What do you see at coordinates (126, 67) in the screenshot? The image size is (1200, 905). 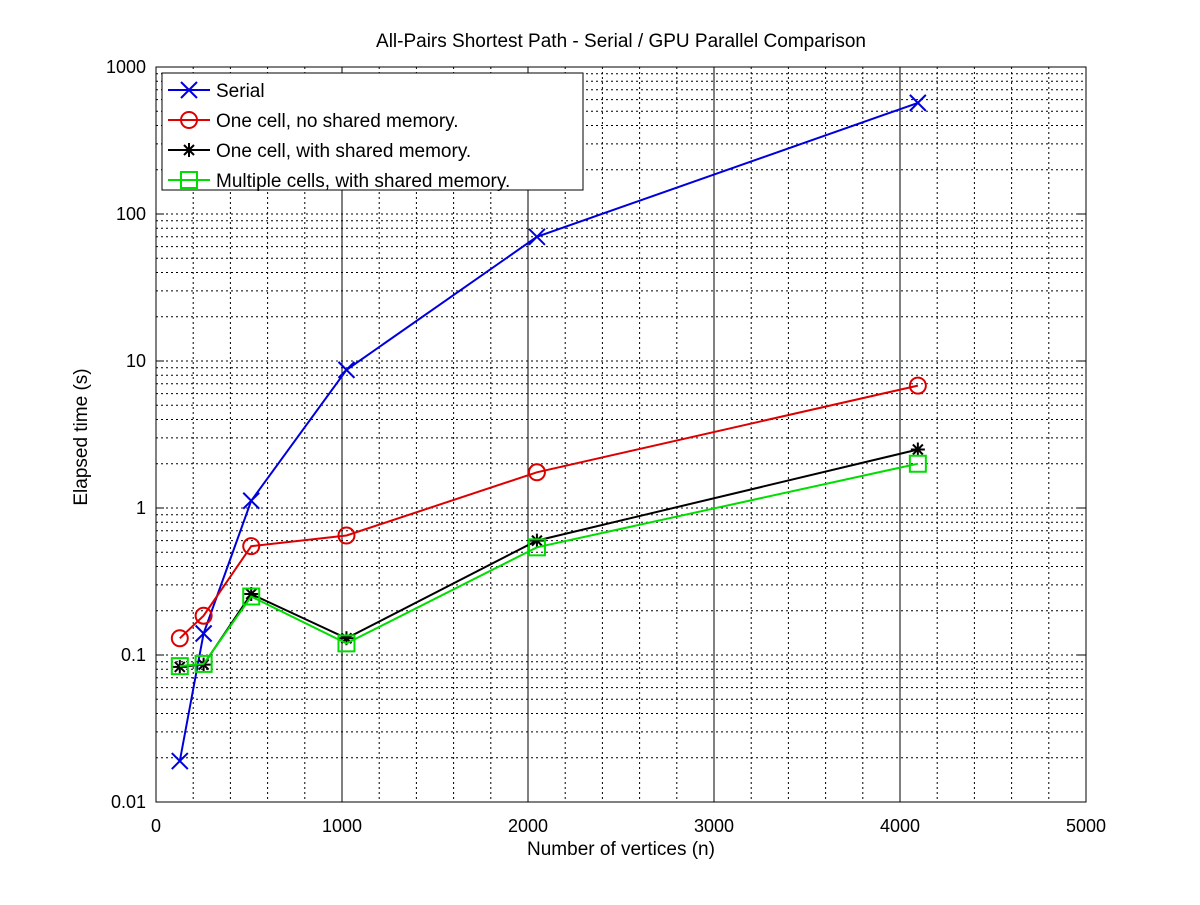 I see `y-tick-label: 1000` at bounding box center [126, 67].